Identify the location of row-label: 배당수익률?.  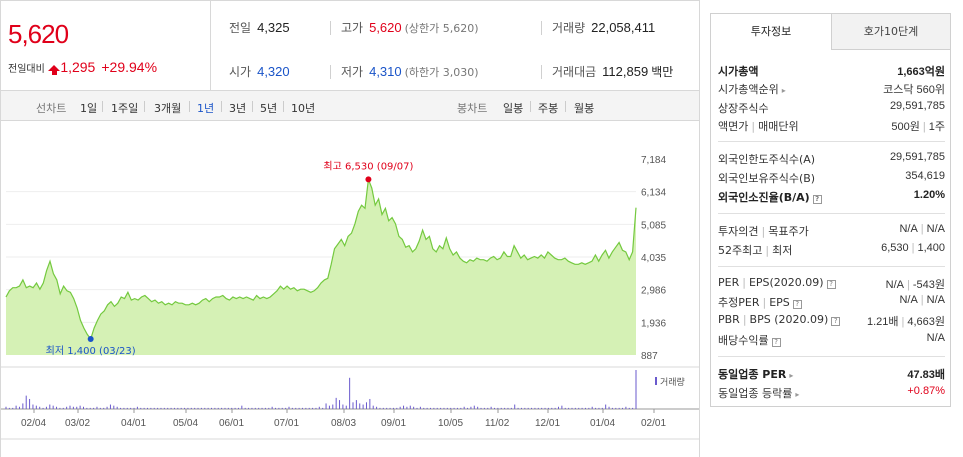
(749, 340).